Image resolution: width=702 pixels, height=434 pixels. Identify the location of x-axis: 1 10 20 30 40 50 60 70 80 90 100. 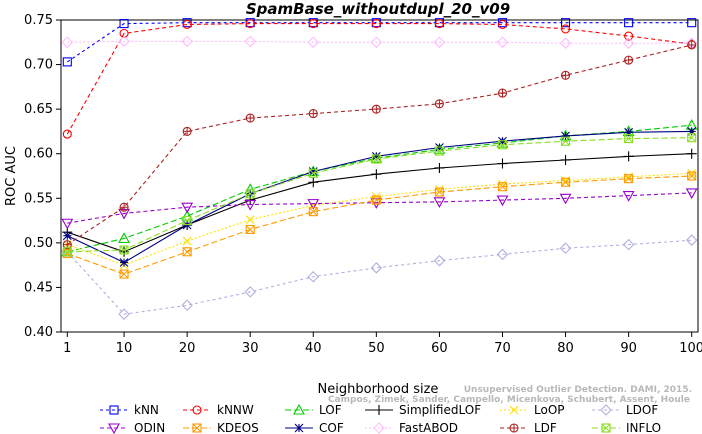
(382, 344).